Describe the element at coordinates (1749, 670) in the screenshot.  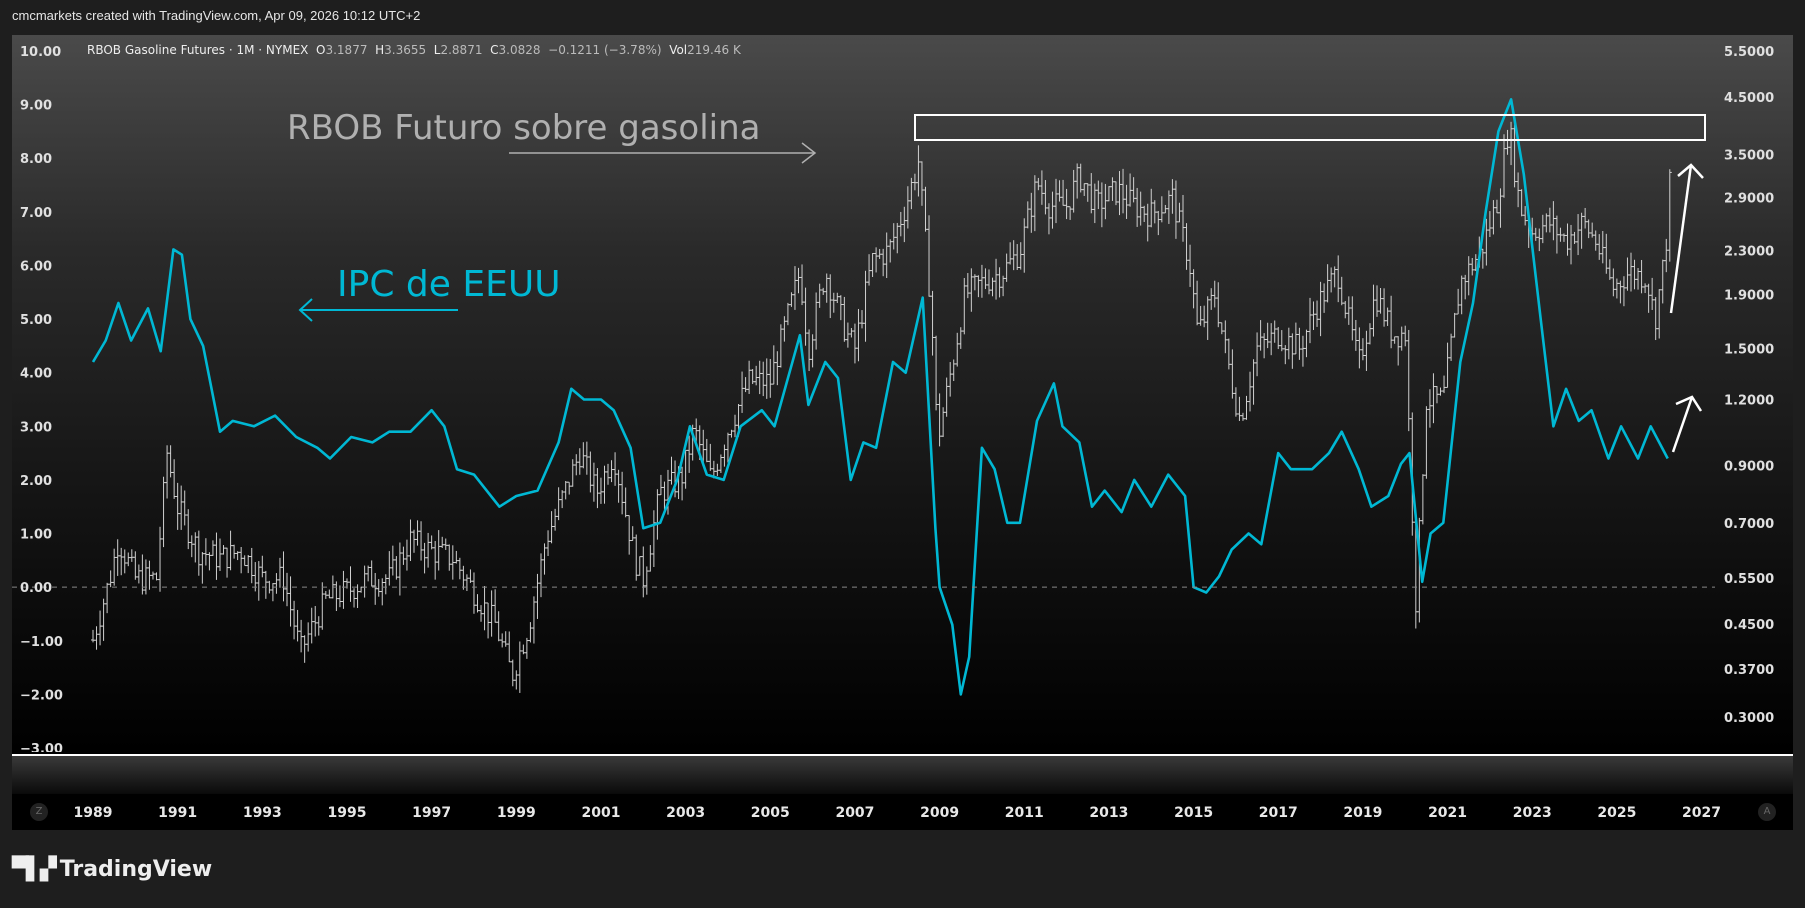
I see `right-axis-tick: 0.3700` at that location.